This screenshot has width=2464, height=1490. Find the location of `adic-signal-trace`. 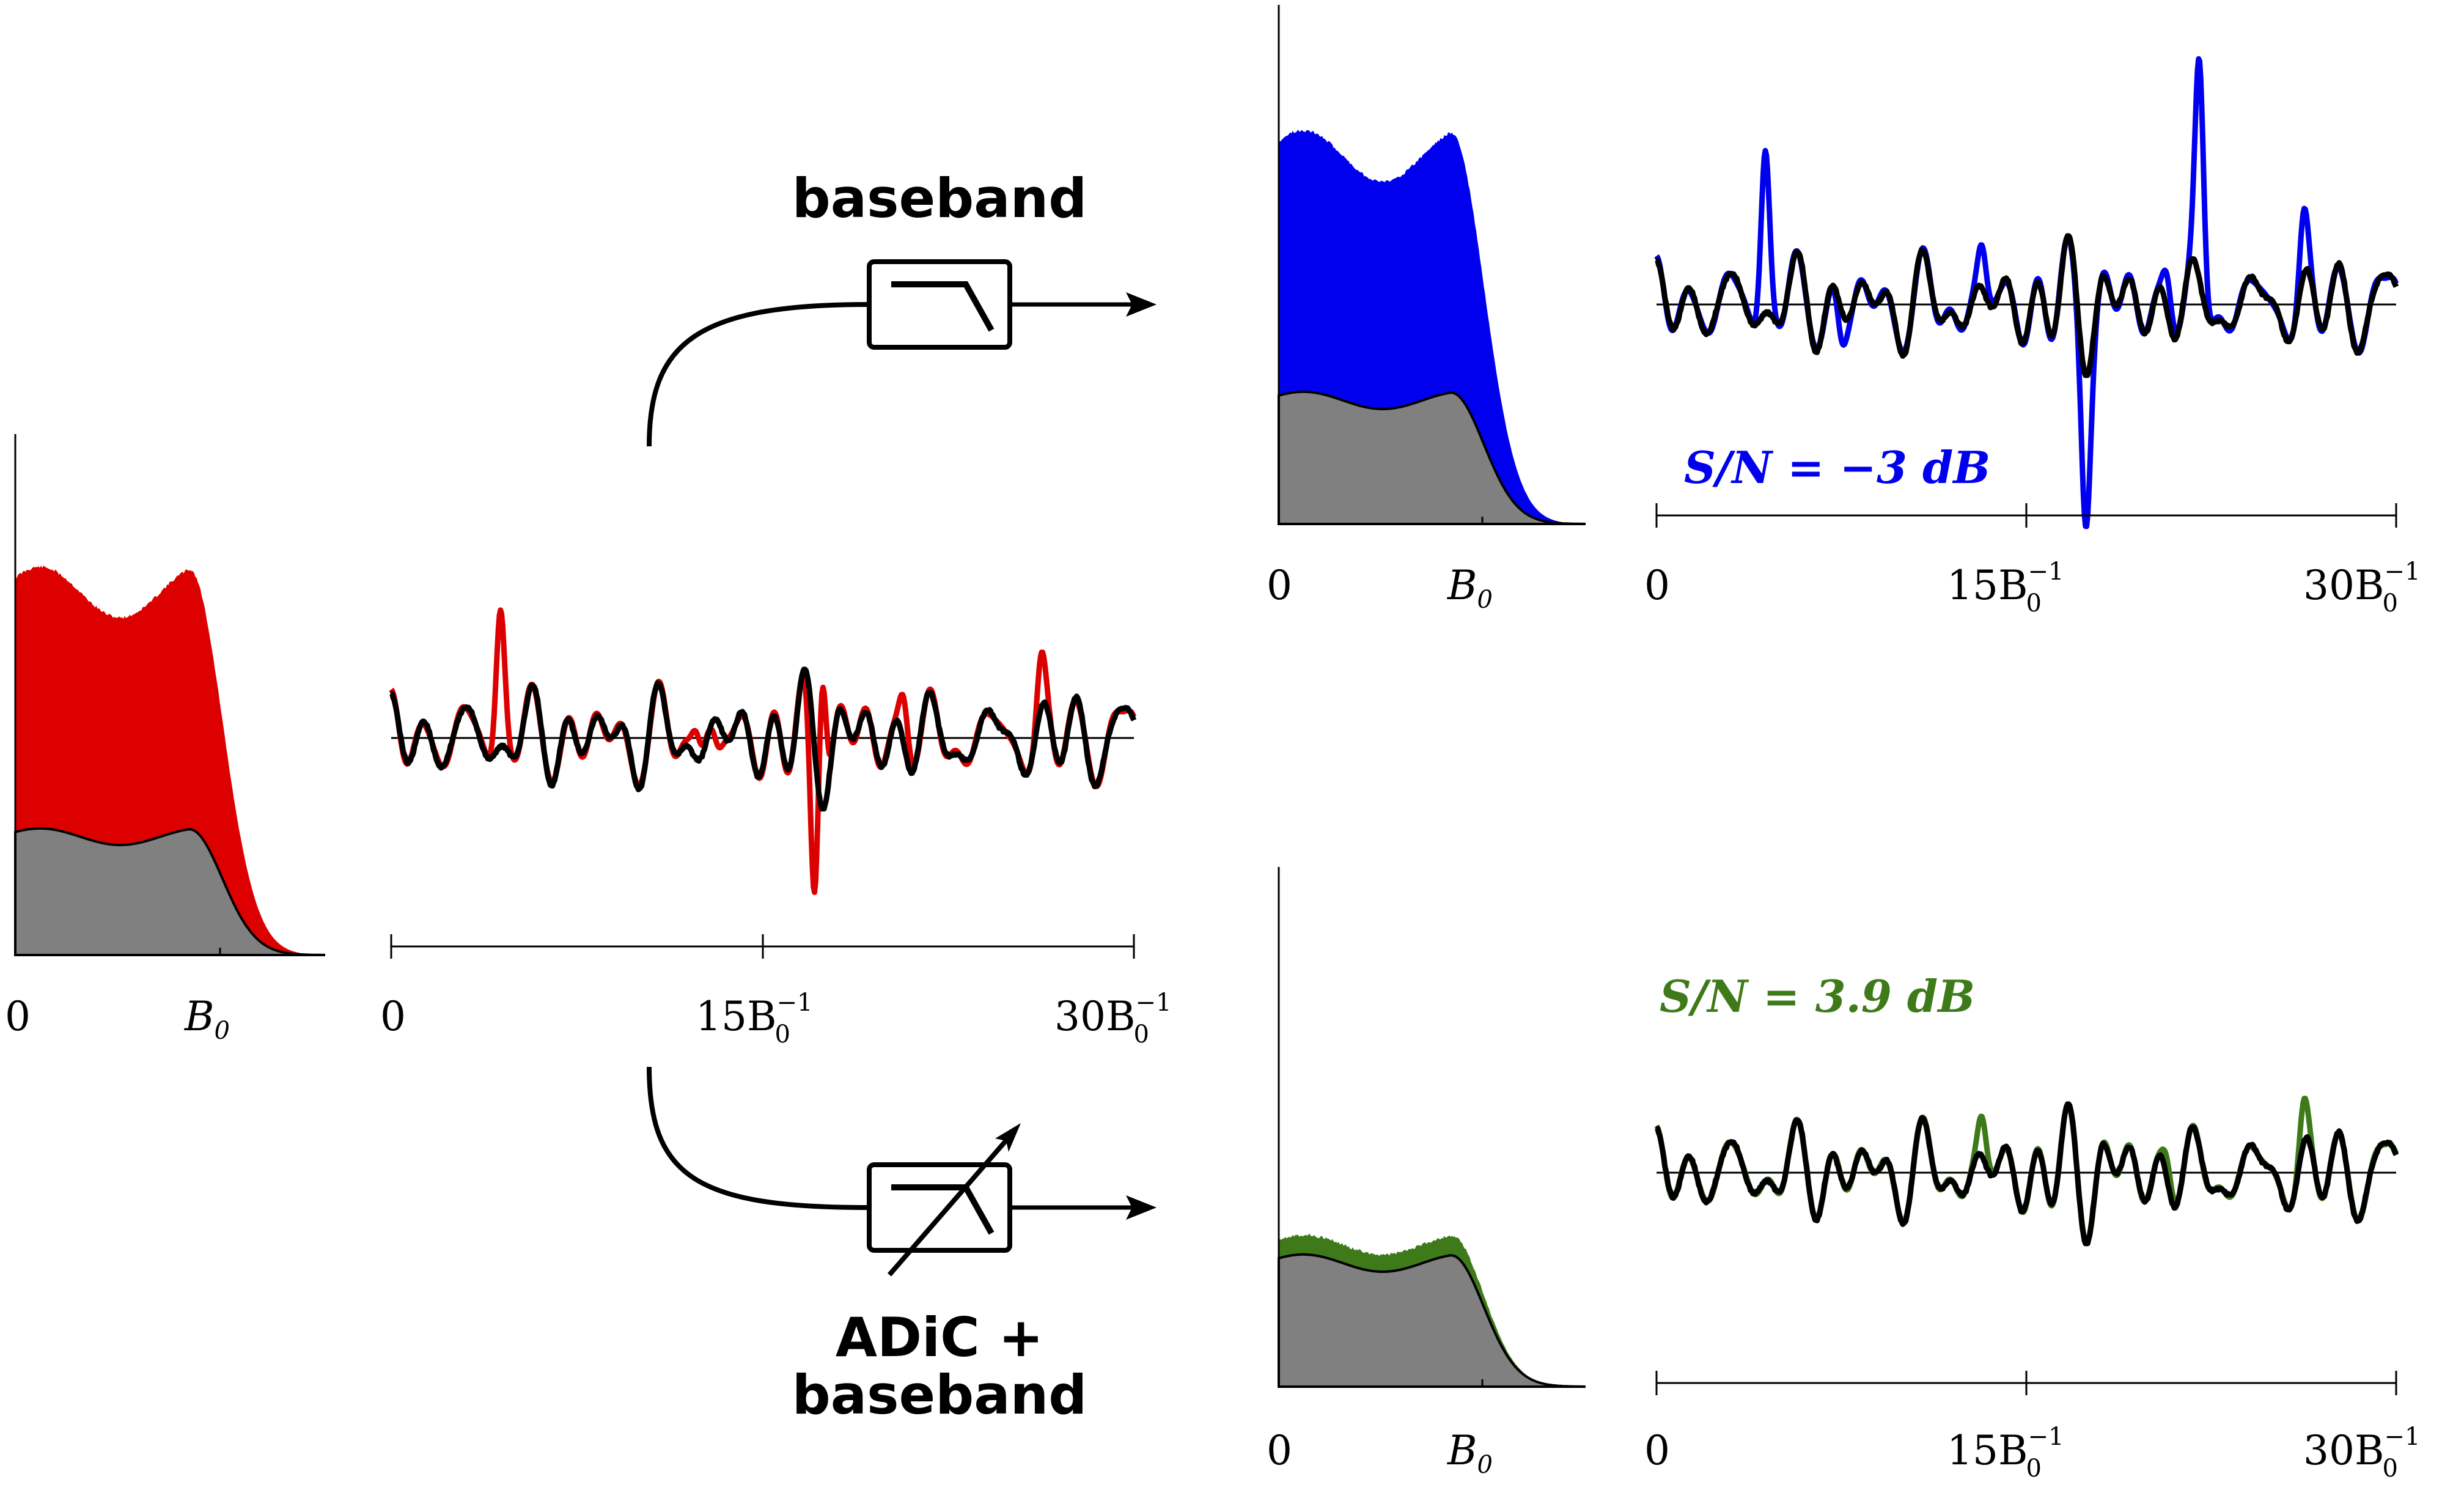

adic-signal-trace is located at coordinates (2026, 1171).